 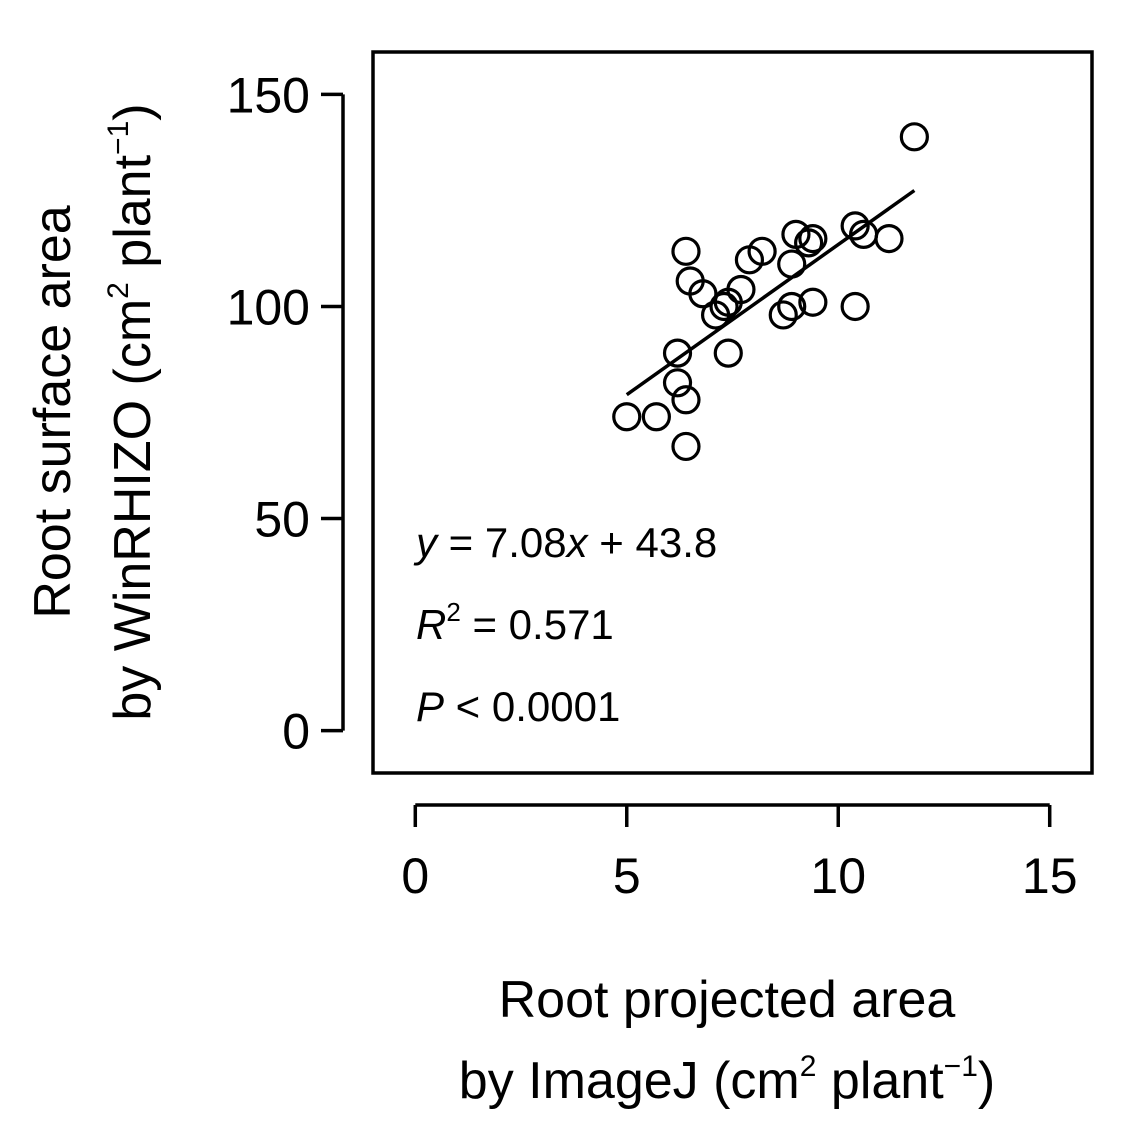 I want to click on y-tick-label: 50, so click(x=282, y=520).